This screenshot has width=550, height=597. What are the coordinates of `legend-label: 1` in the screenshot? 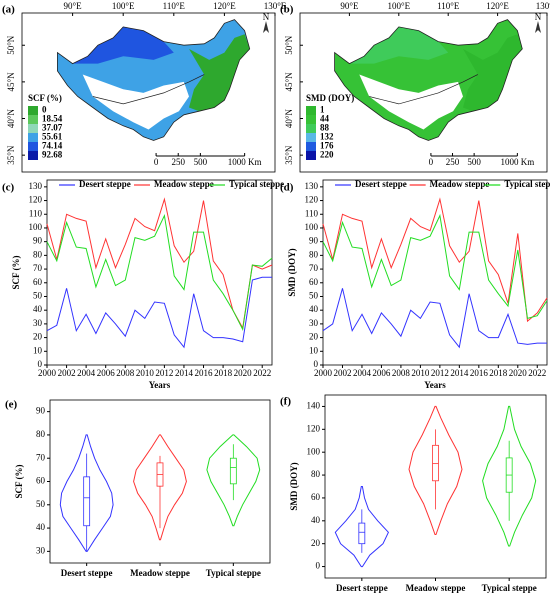 It's located at (322, 110).